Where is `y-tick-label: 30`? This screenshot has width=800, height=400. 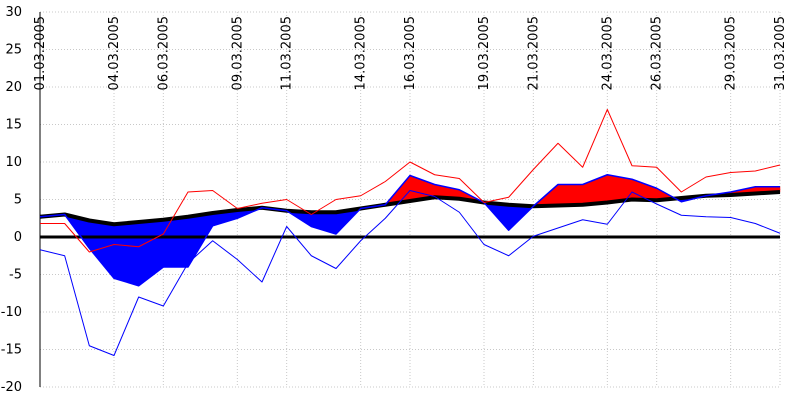 y-tick-label: 30 is located at coordinates (13, 12).